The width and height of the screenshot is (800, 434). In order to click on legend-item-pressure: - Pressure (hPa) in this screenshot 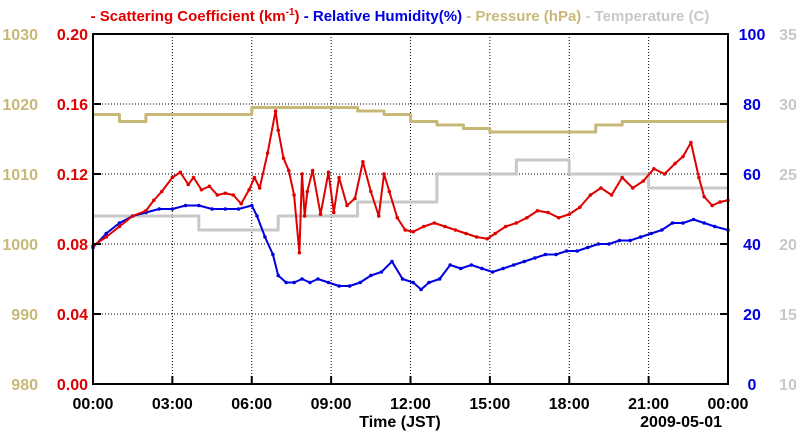, I will do `click(521, 16)`.